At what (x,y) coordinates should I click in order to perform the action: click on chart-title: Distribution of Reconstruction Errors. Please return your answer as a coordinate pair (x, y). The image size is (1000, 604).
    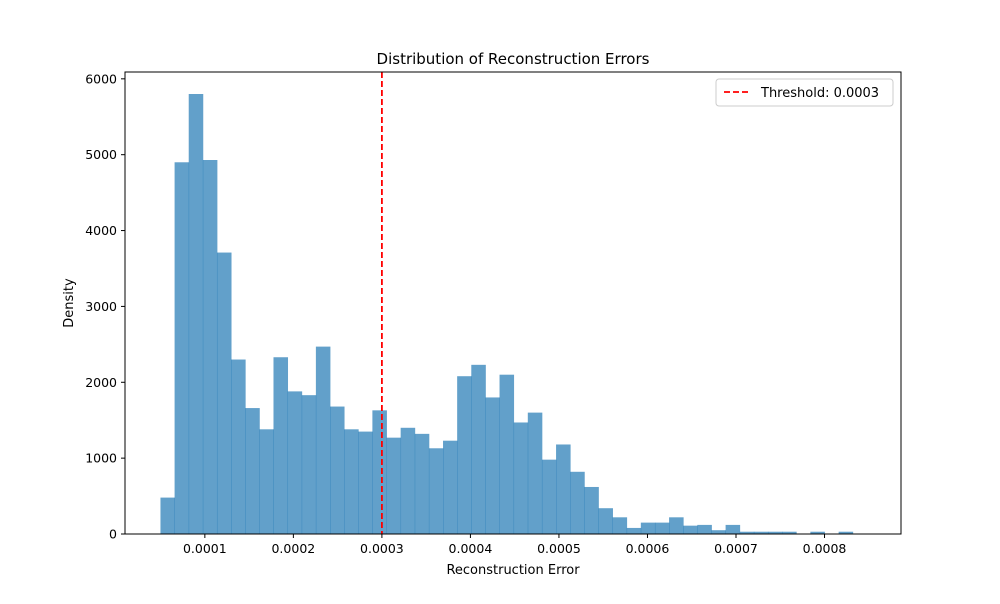
    Looking at the image, I should click on (513, 59).